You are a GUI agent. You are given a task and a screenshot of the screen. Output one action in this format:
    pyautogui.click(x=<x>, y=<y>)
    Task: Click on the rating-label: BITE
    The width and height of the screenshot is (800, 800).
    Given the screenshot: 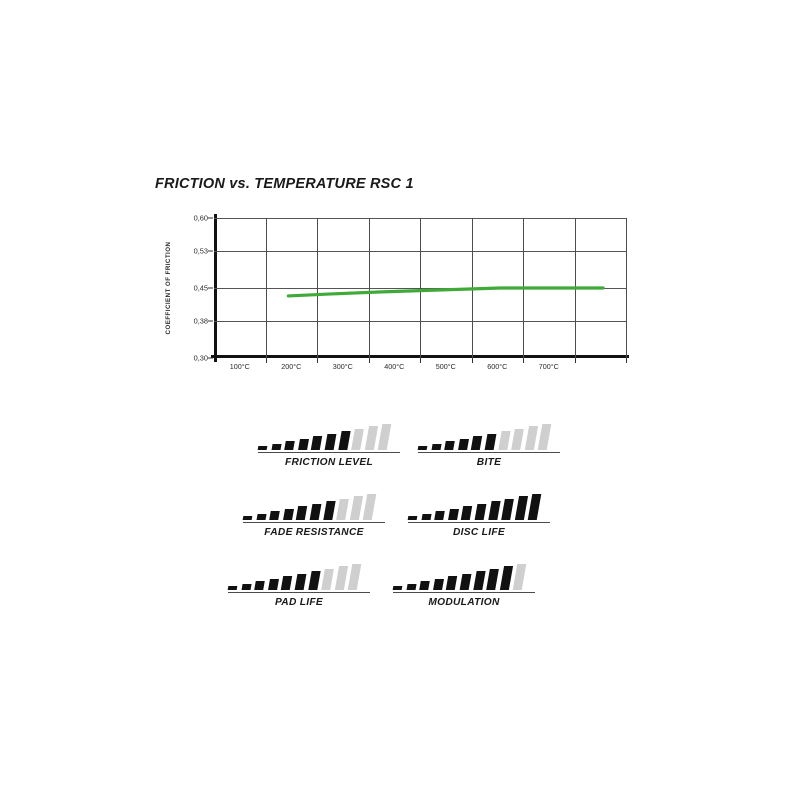 What is the action you would take?
    pyautogui.click(x=489, y=463)
    